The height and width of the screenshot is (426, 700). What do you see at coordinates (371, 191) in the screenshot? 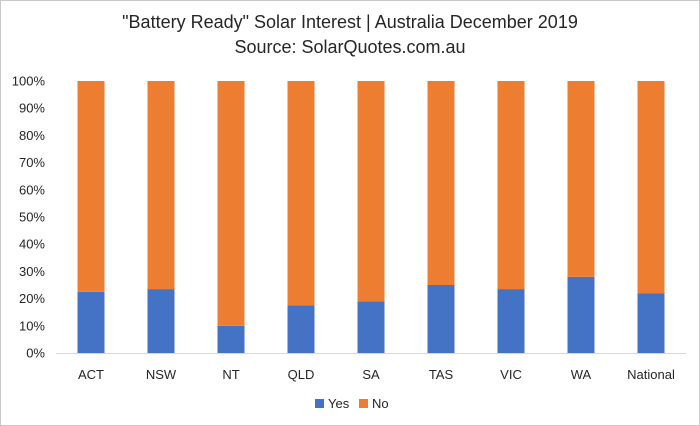
I see `bar-no-sa` at bounding box center [371, 191].